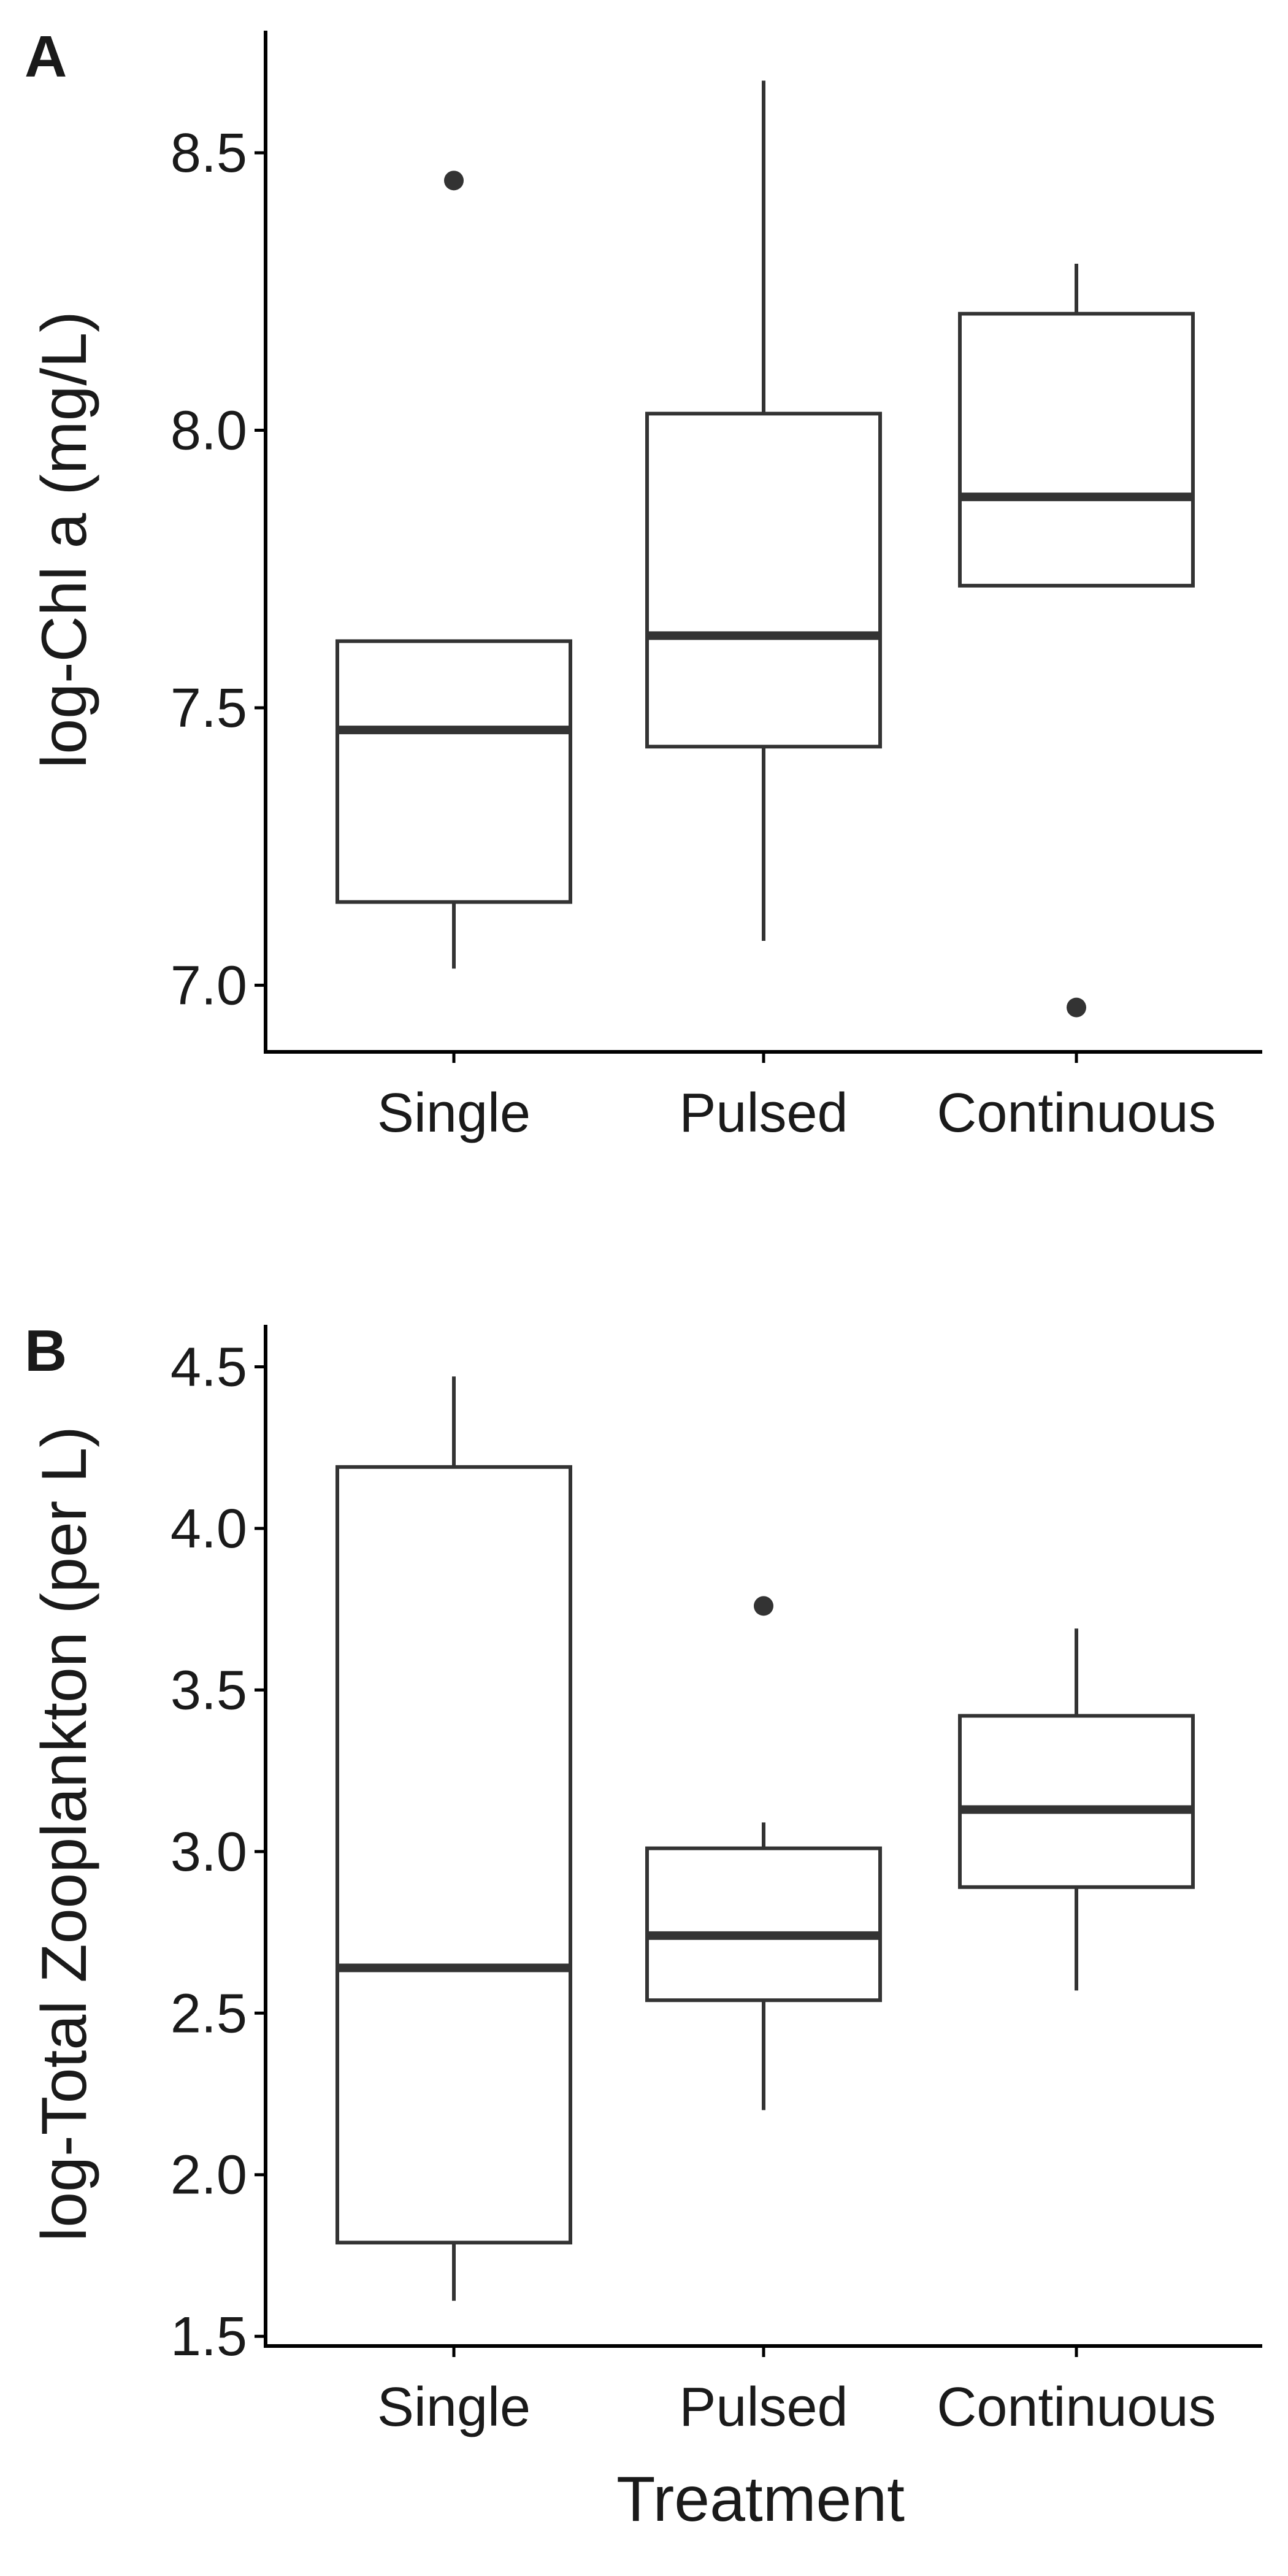 This screenshot has height=2576, width=1288. What do you see at coordinates (209, 2336) in the screenshot?
I see `panel-b-y-tick-label: 1.5` at bounding box center [209, 2336].